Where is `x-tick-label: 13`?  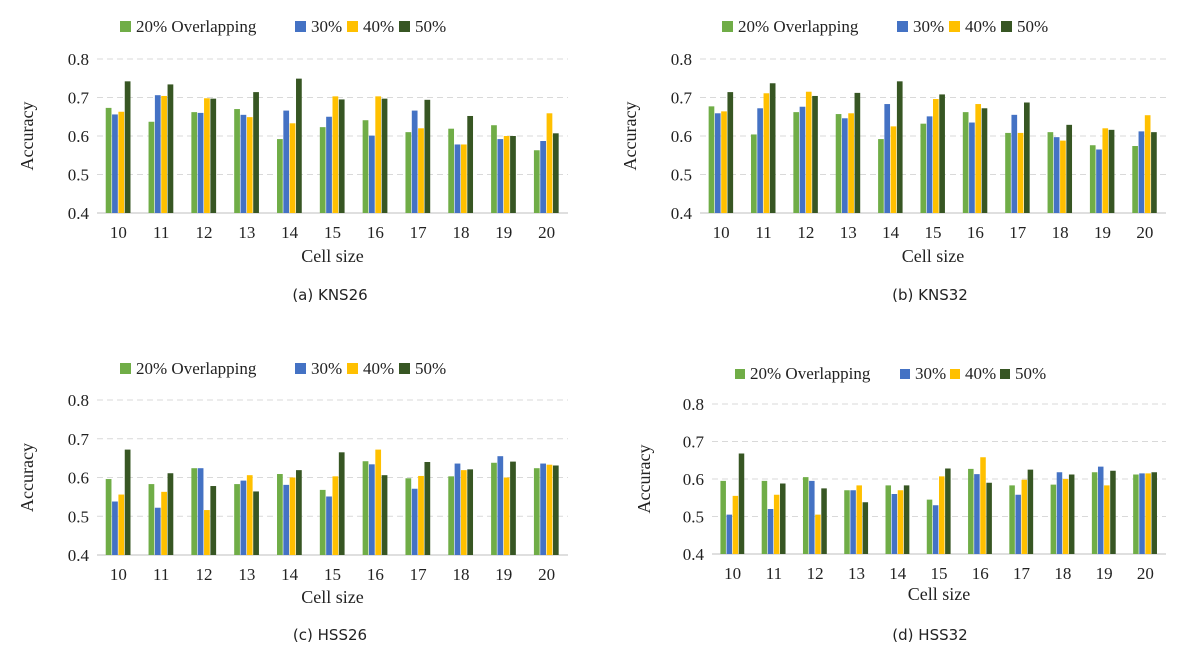
x-tick-label: 13 is located at coordinates (246, 574).